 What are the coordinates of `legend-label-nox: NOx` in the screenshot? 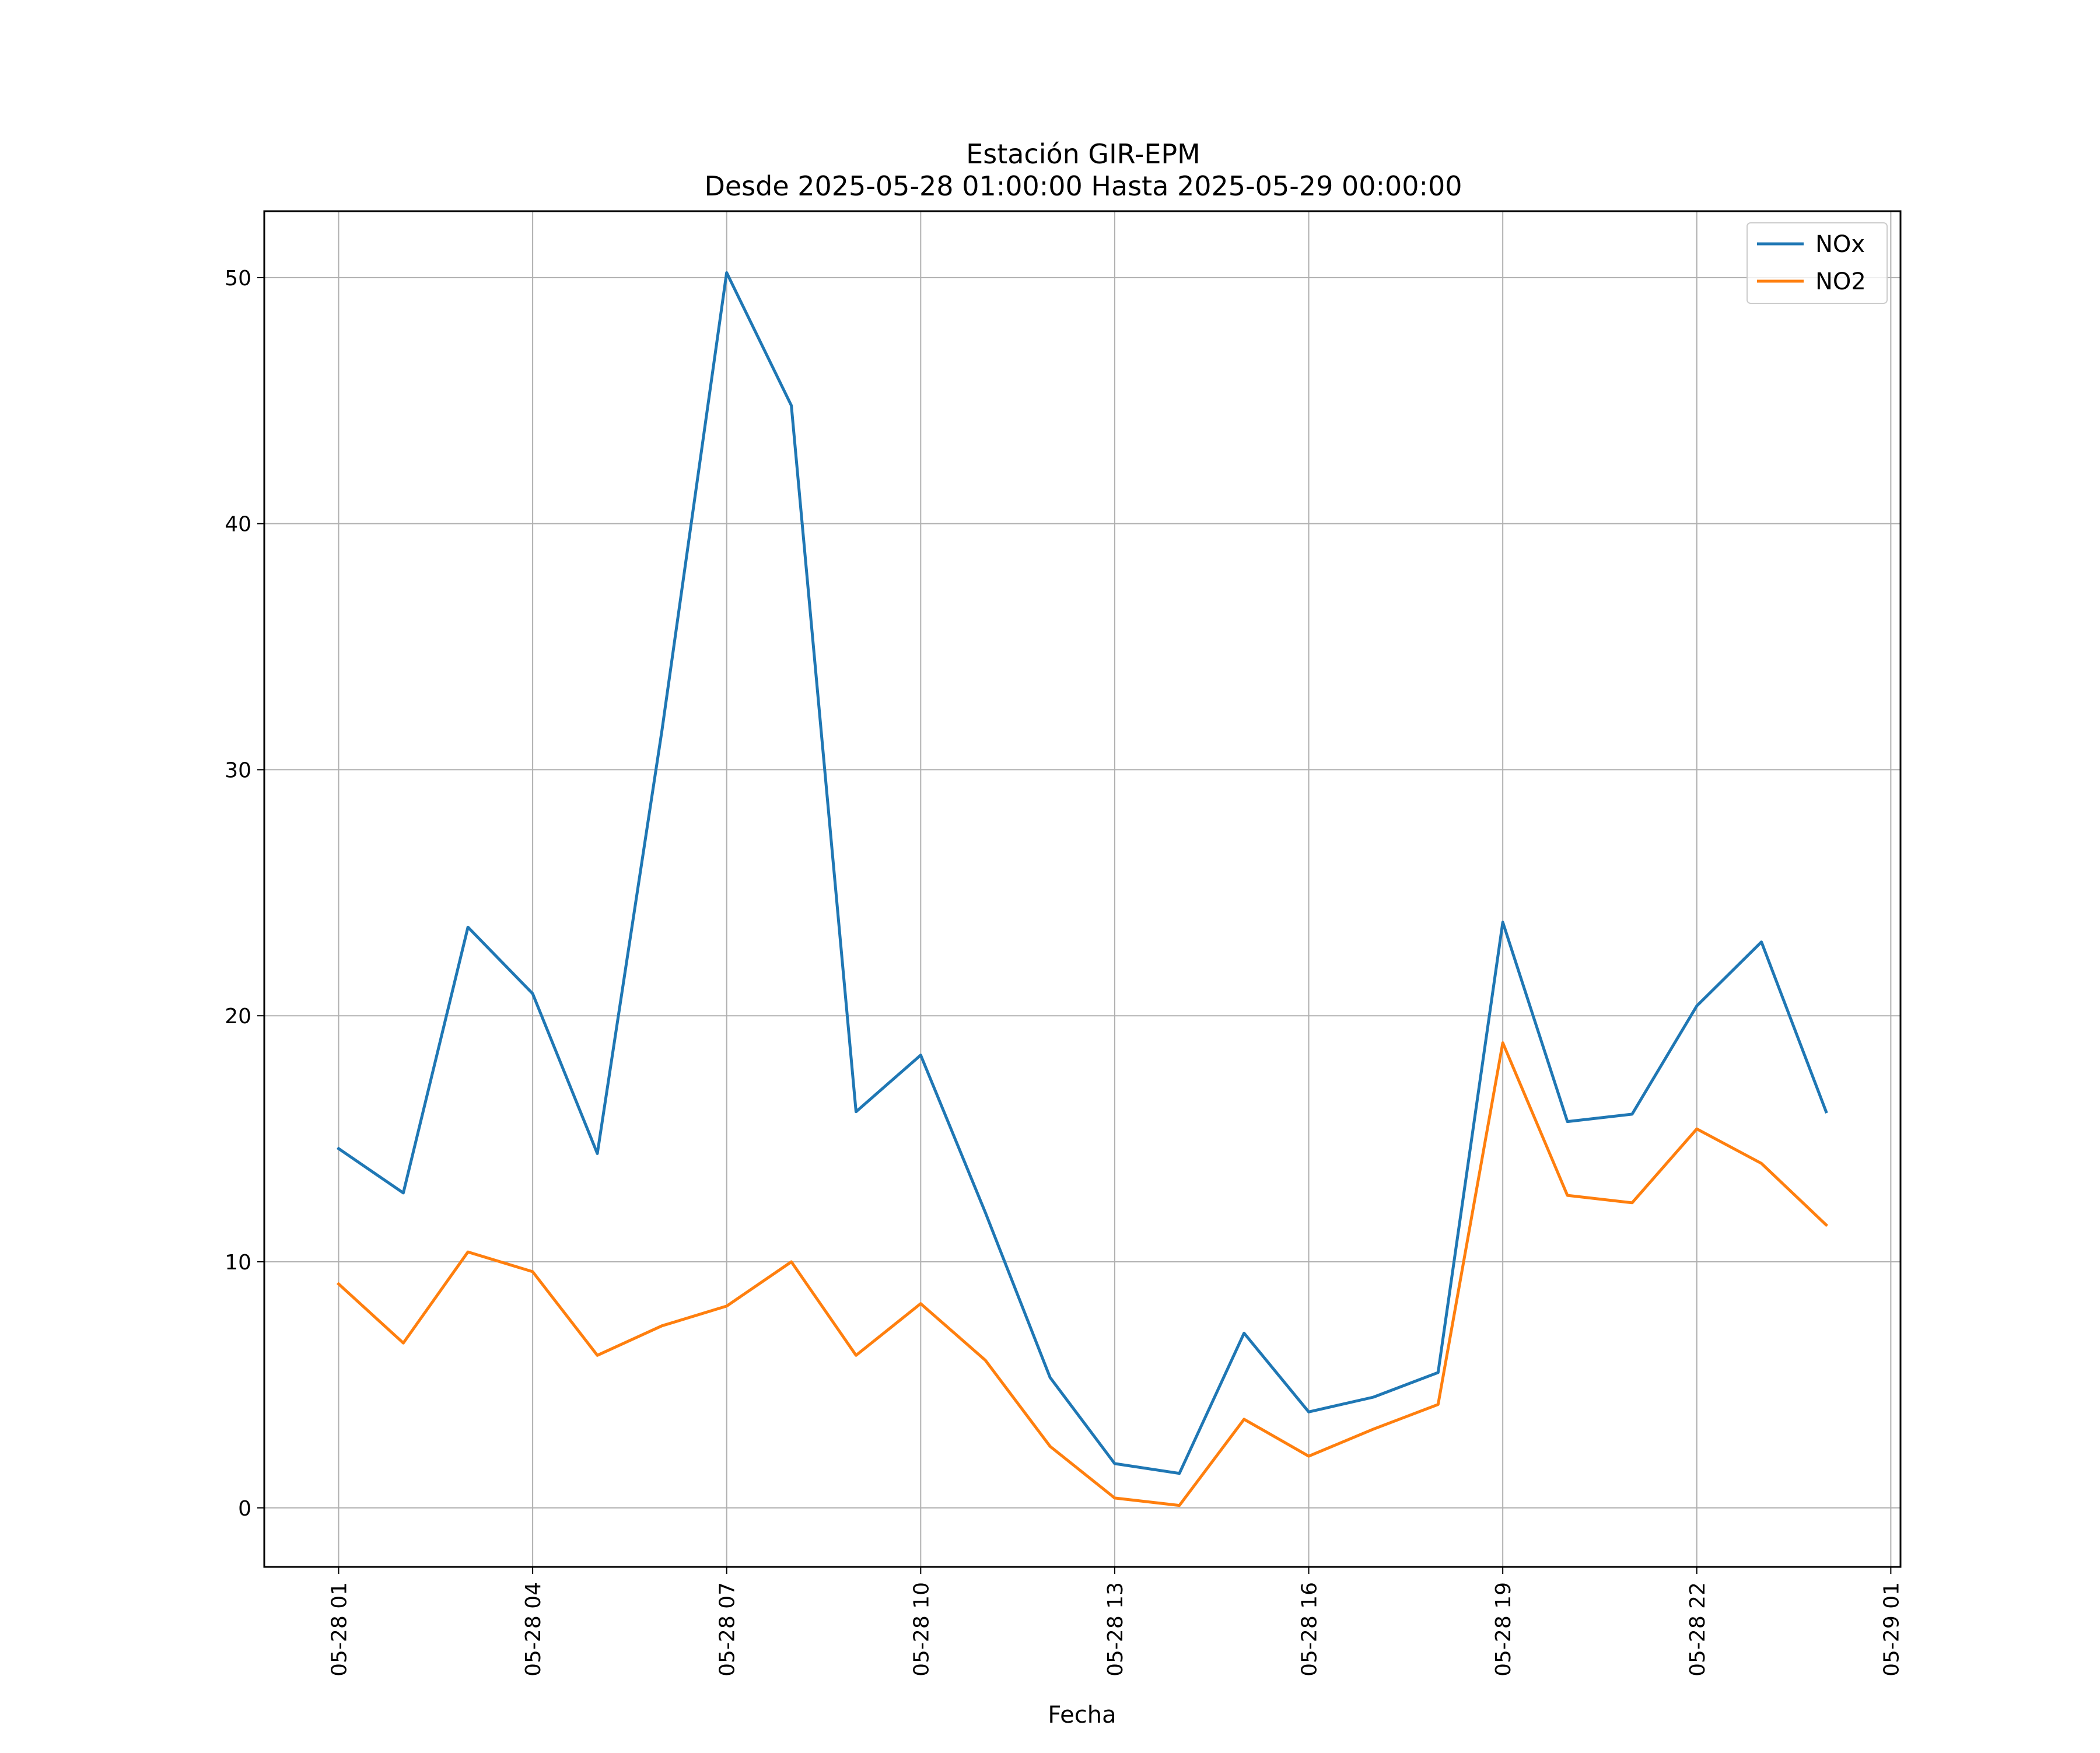 It's located at (1840, 244).